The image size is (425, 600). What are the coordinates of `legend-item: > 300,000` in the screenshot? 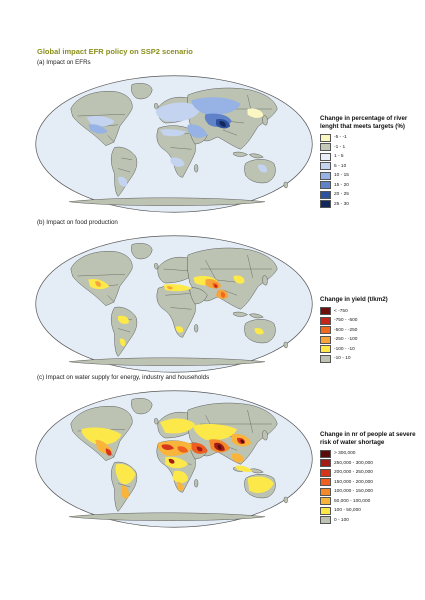 It's located at (372, 454).